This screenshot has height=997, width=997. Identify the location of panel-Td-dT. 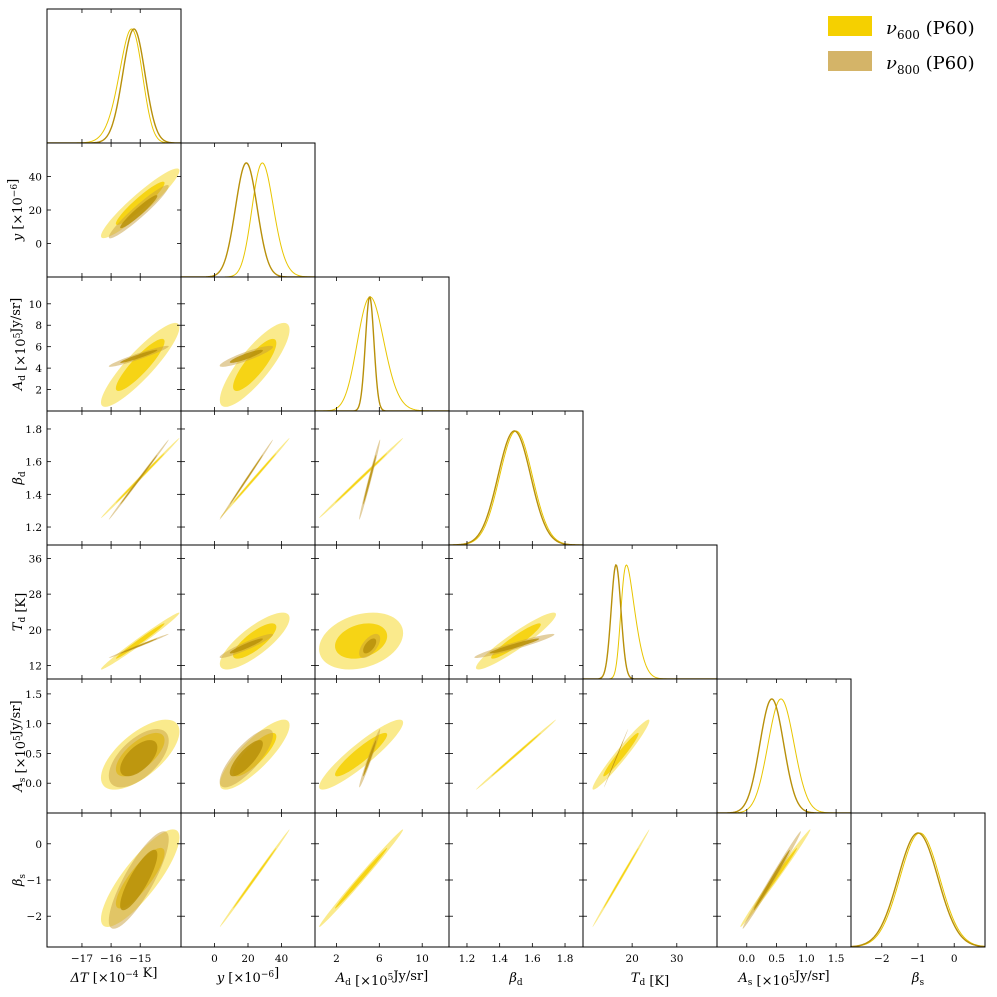
(140, 641).